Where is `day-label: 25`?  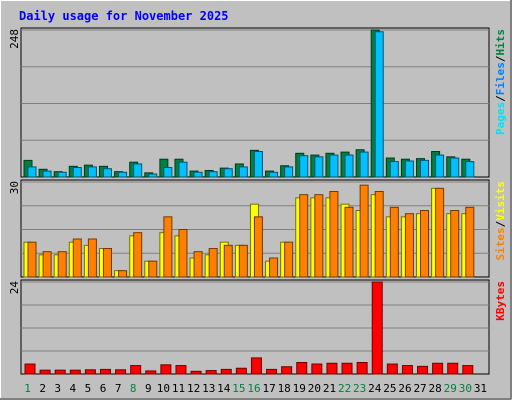 day-label: 25 is located at coordinates (389, 388).